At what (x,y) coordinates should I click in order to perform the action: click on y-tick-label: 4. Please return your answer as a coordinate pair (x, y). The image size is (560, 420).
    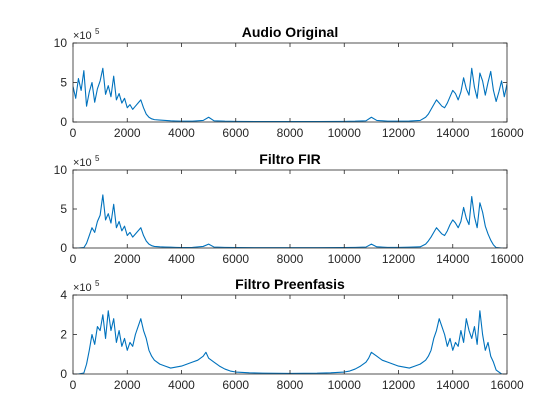
    Looking at the image, I should click on (63, 295).